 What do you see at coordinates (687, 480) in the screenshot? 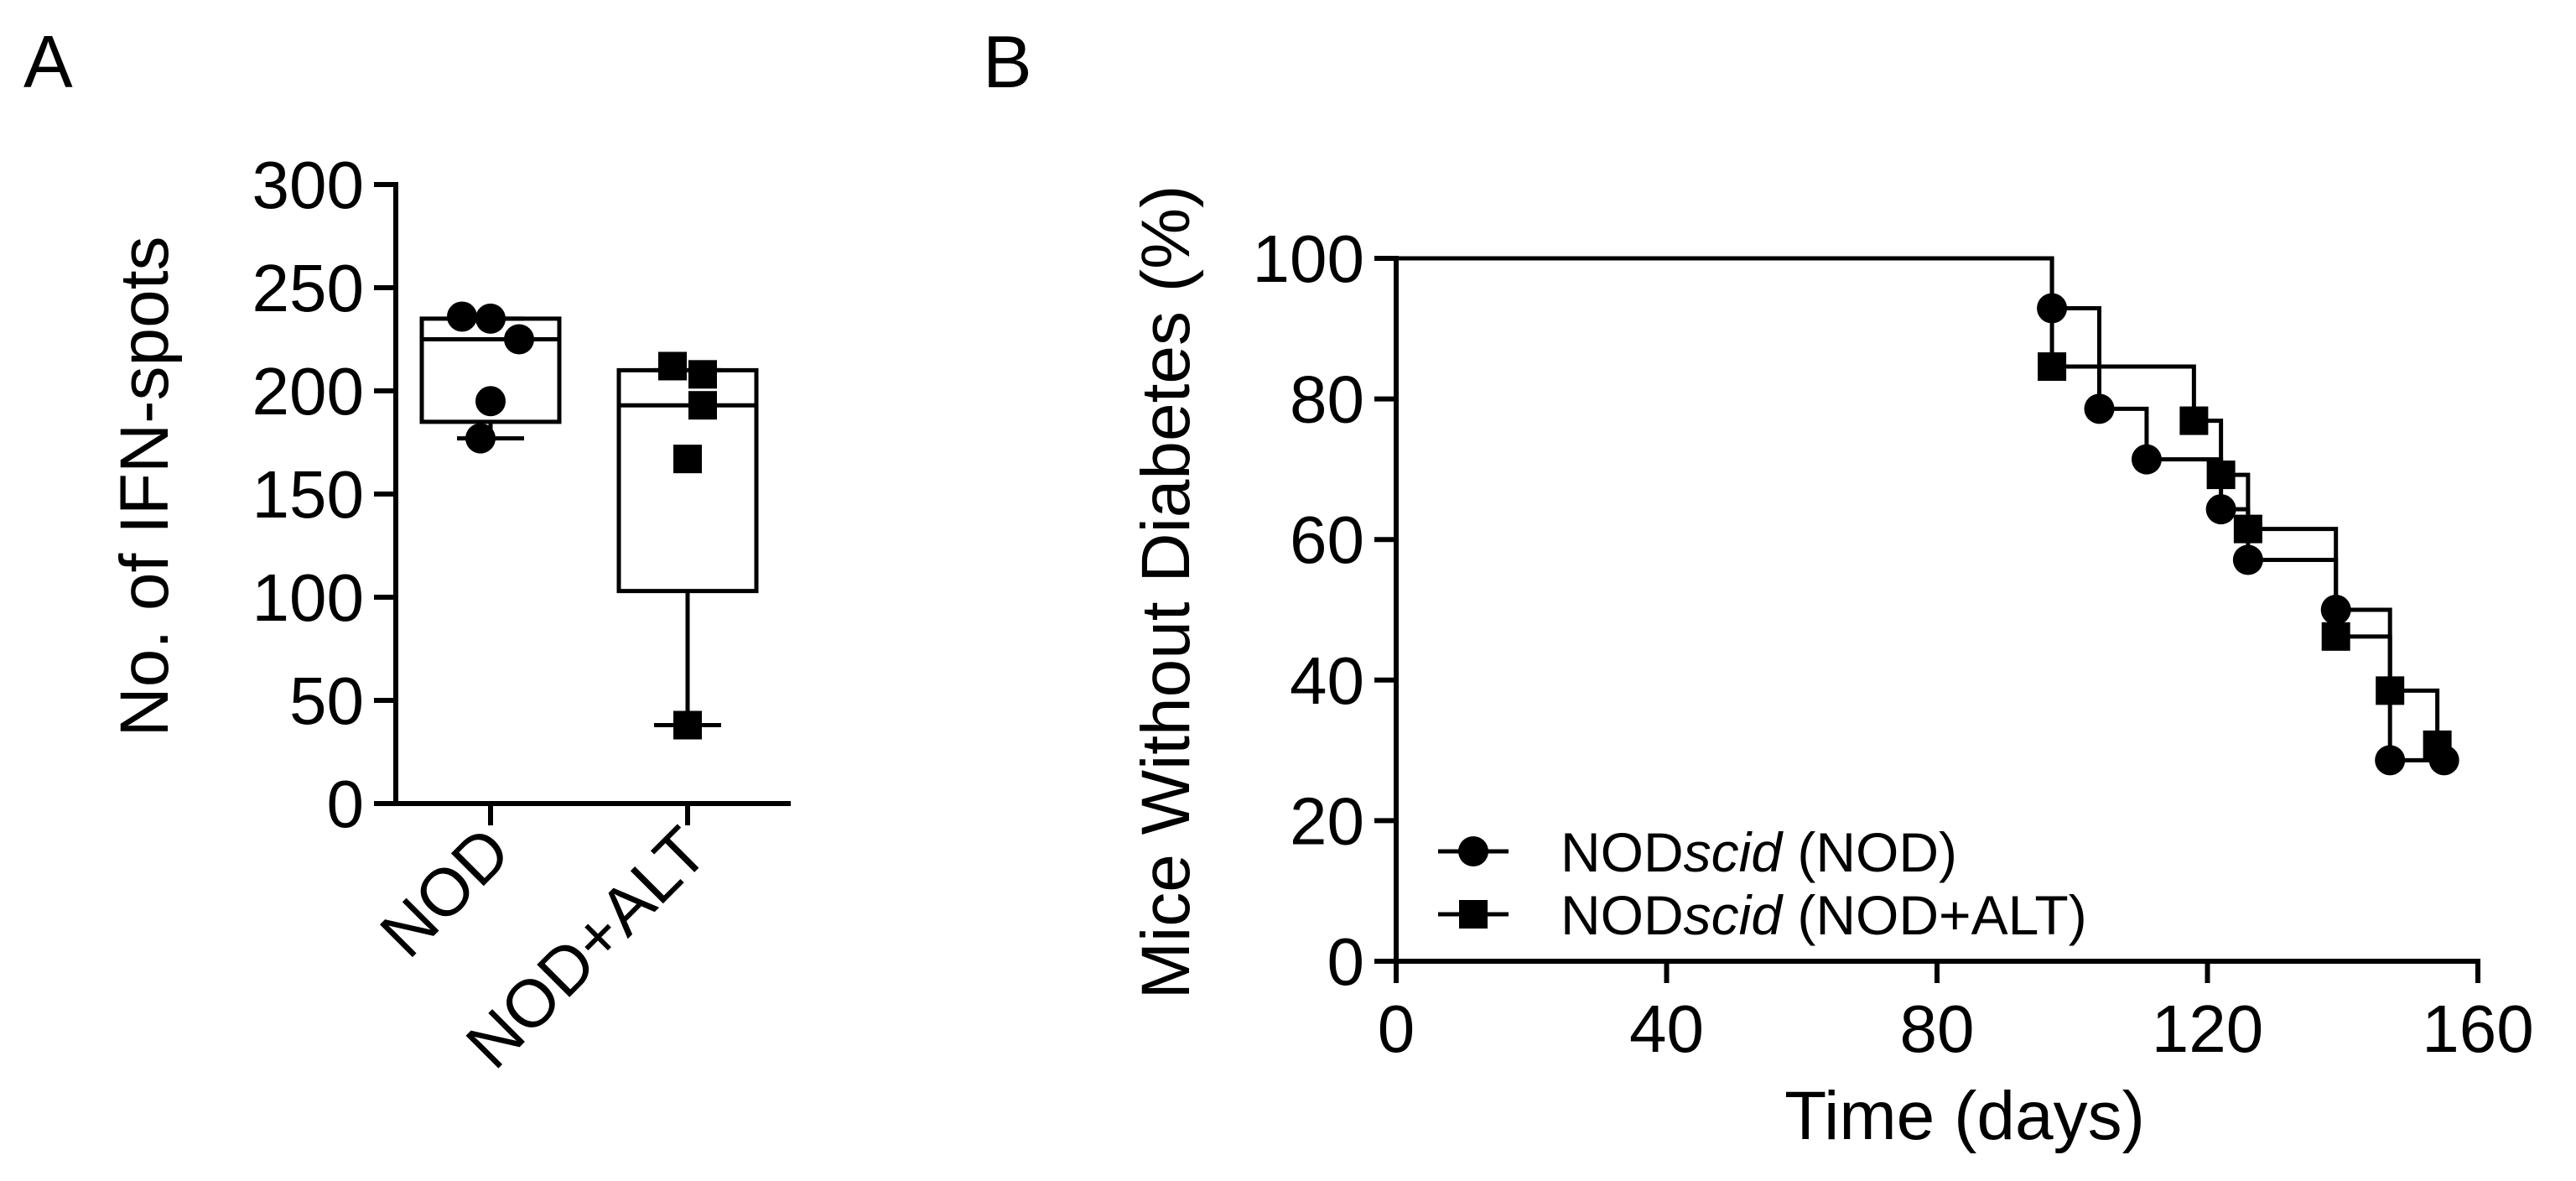
I see `box` at bounding box center [687, 480].